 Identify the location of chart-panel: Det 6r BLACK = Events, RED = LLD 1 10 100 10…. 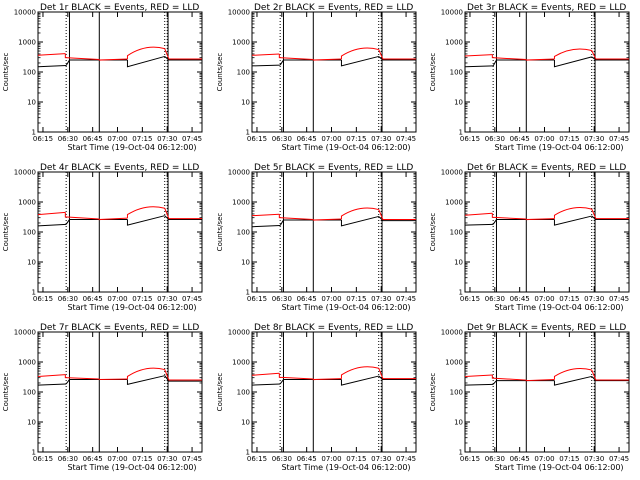
(529, 237).